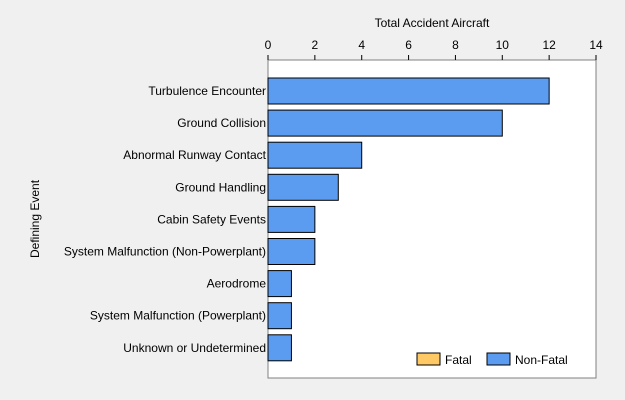 This screenshot has height=400, width=625. What do you see at coordinates (237, 284) in the screenshot?
I see `category-label: Aerodrome` at bounding box center [237, 284].